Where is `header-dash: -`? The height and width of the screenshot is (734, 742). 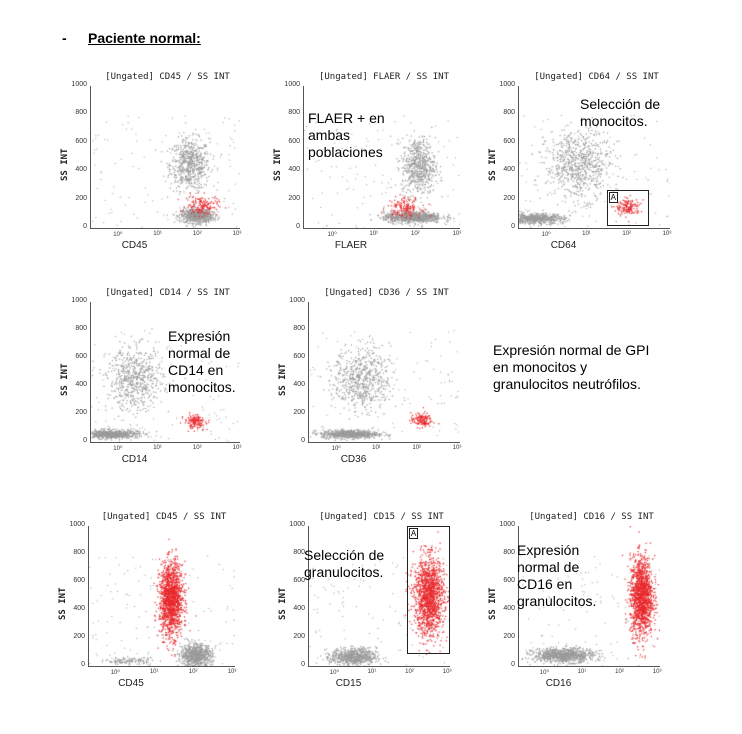
header-dash: - is located at coordinates (64, 38).